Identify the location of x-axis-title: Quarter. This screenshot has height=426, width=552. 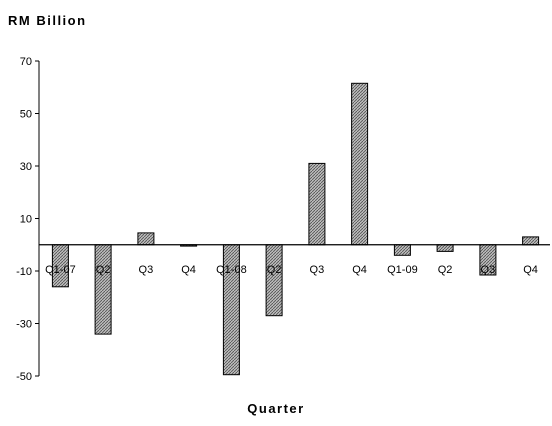
(276, 408).